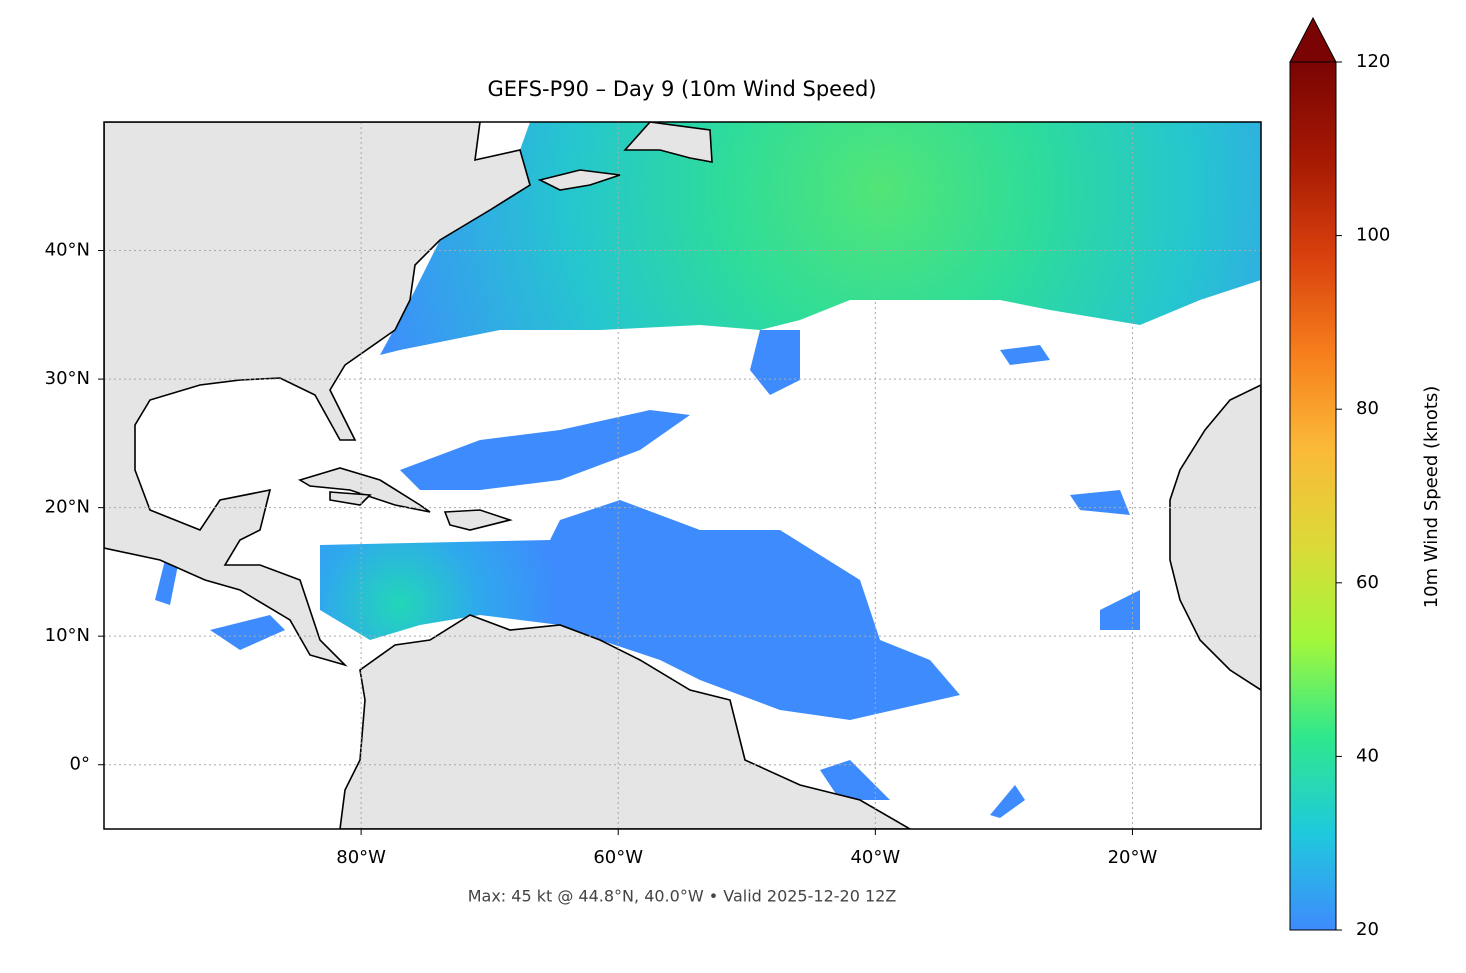 This screenshot has height=973, width=1466. I want to click on x-tick-label: 80°W, so click(361, 857).